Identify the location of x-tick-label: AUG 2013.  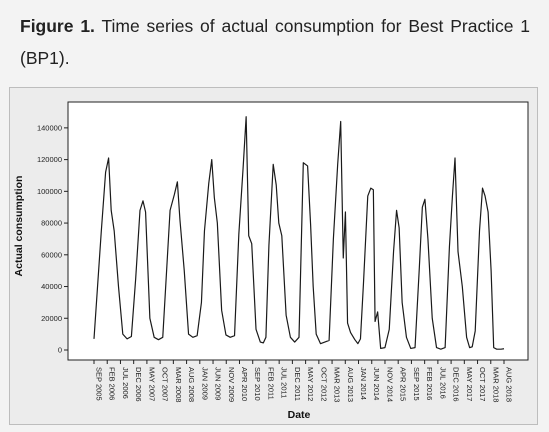
(350, 384).